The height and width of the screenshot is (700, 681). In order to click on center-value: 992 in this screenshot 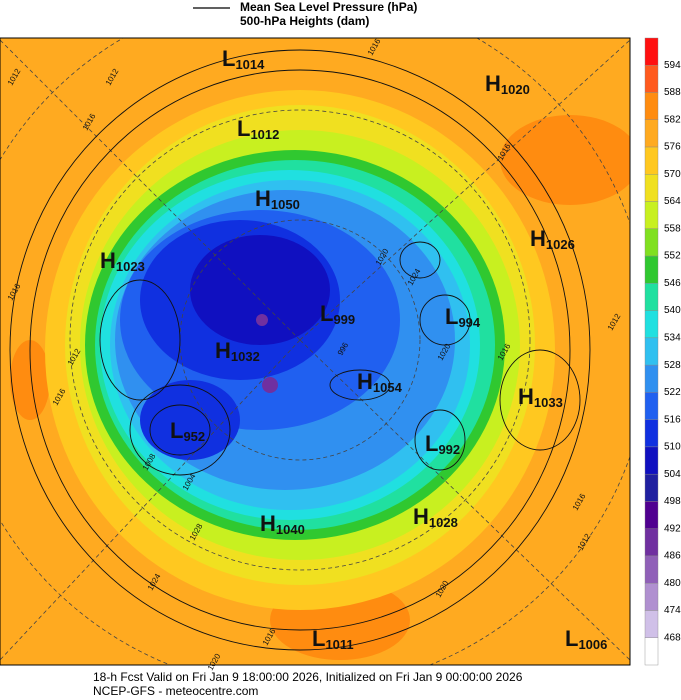, I will do `click(449, 449)`.